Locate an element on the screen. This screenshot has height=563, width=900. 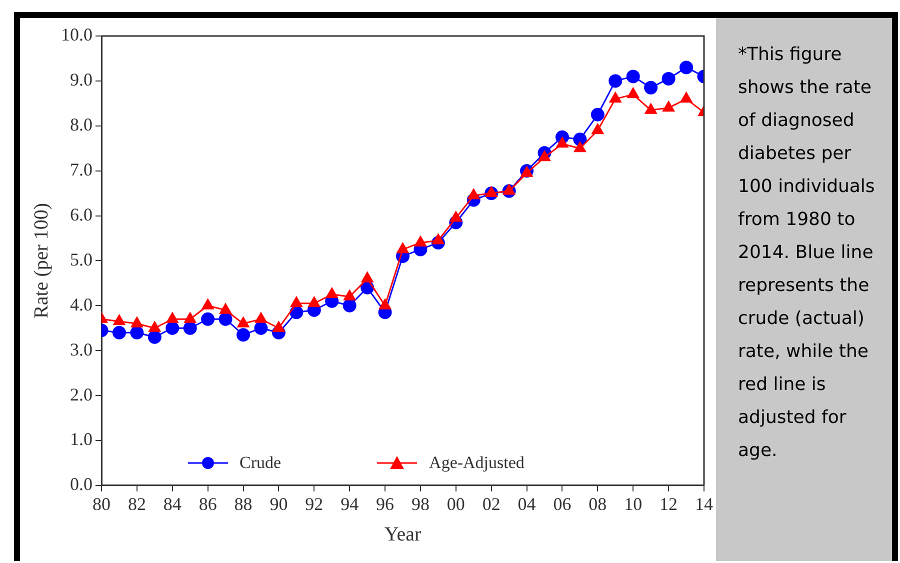
x-tick-label: 04 is located at coordinates (527, 504).